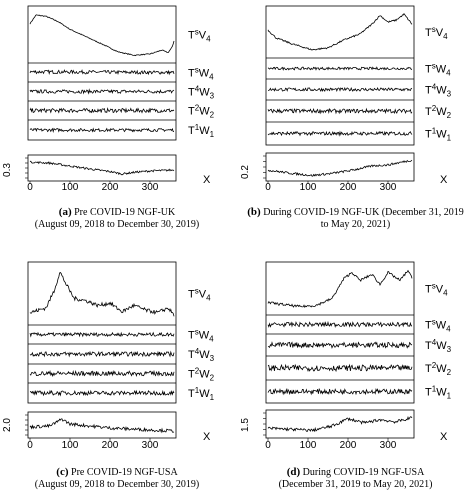 This screenshot has height=492, width=474. I want to click on label-sup: 2, so click(434, 108).